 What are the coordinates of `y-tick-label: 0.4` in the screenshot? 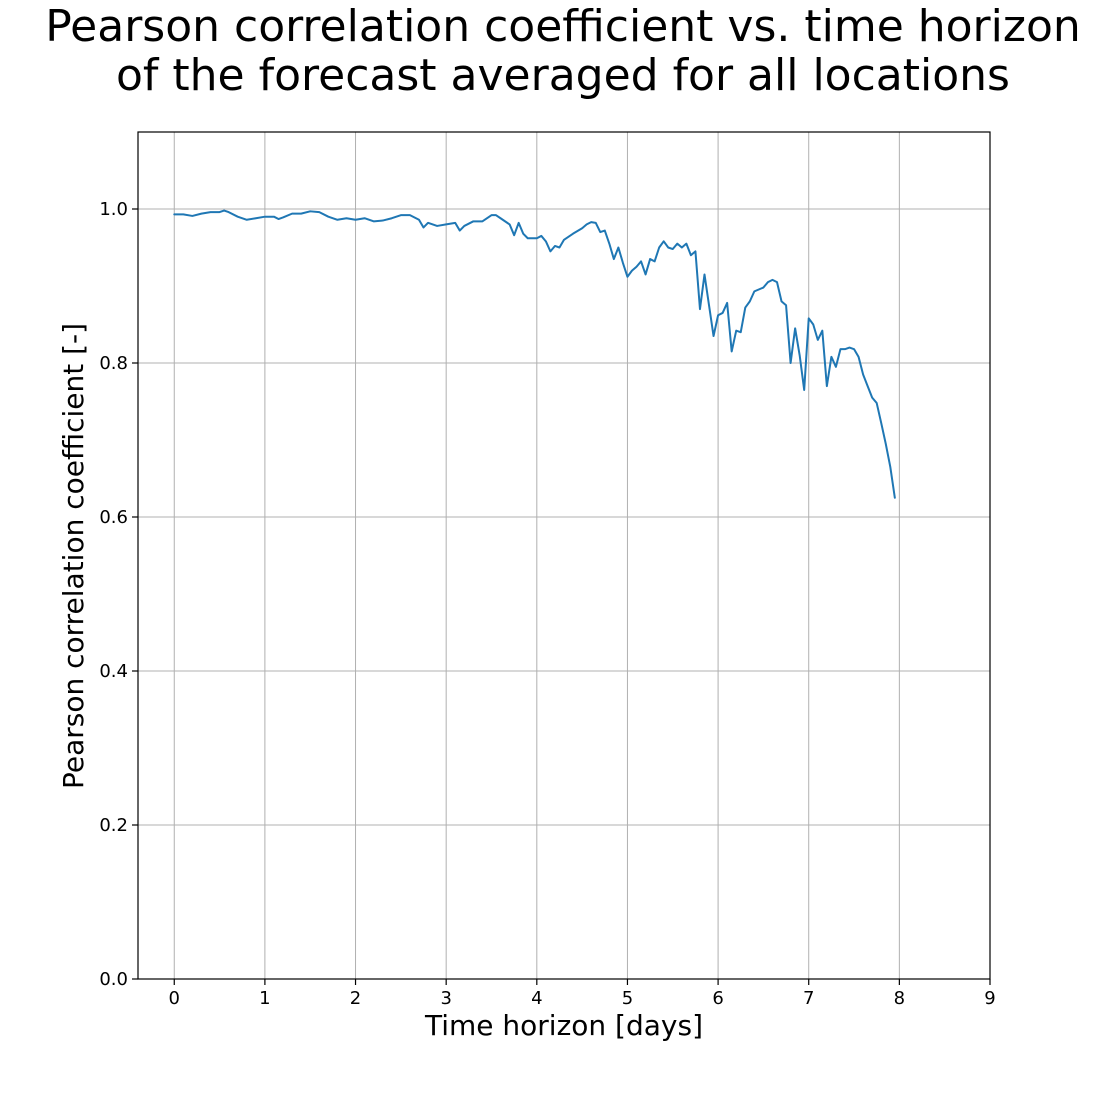 It's located at (113, 671).